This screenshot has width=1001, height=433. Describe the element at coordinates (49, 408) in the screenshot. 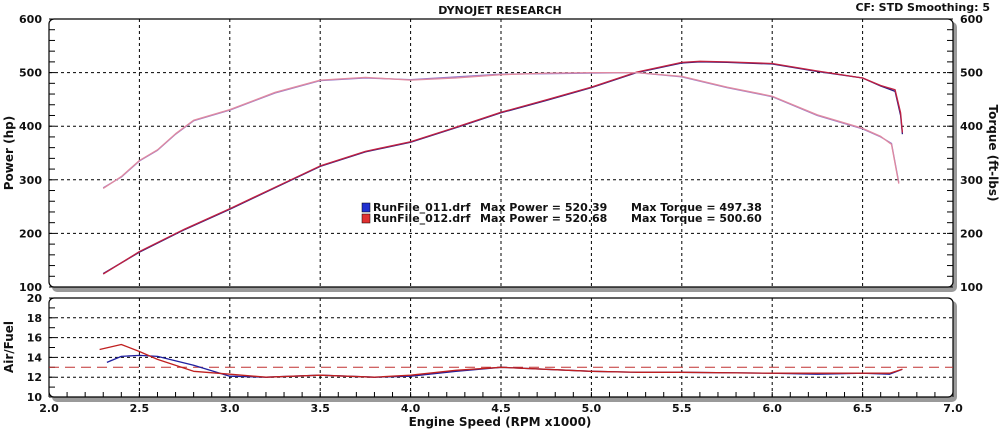

I see `x-tick-label: 2.0` at that location.